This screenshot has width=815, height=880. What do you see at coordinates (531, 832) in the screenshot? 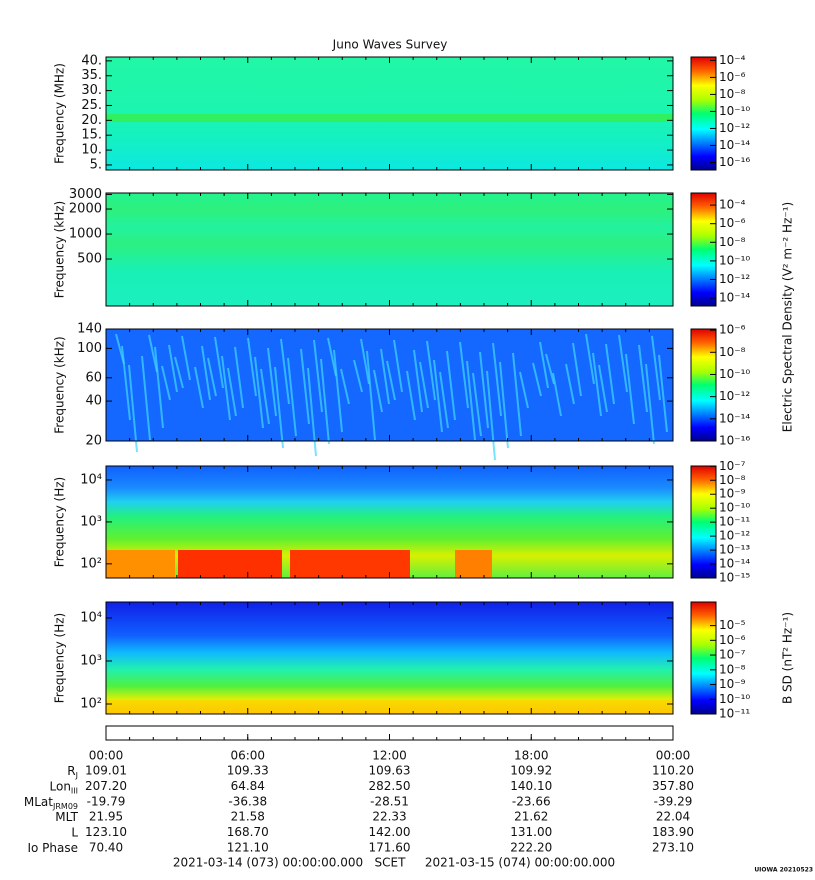
I see `ephemeris-value: 131.00` at bounding box center [531, 832].